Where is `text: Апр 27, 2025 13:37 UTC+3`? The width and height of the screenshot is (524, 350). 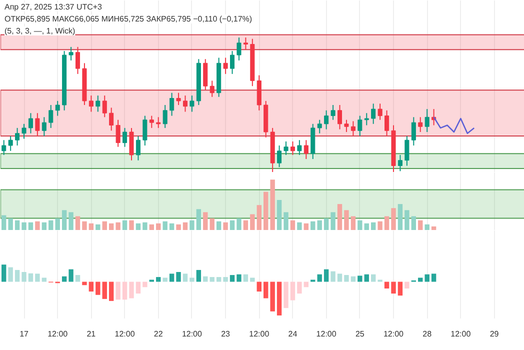
text: Апр 27, 2025 13:37 UTC+3 is located at coordinates (53, 7).